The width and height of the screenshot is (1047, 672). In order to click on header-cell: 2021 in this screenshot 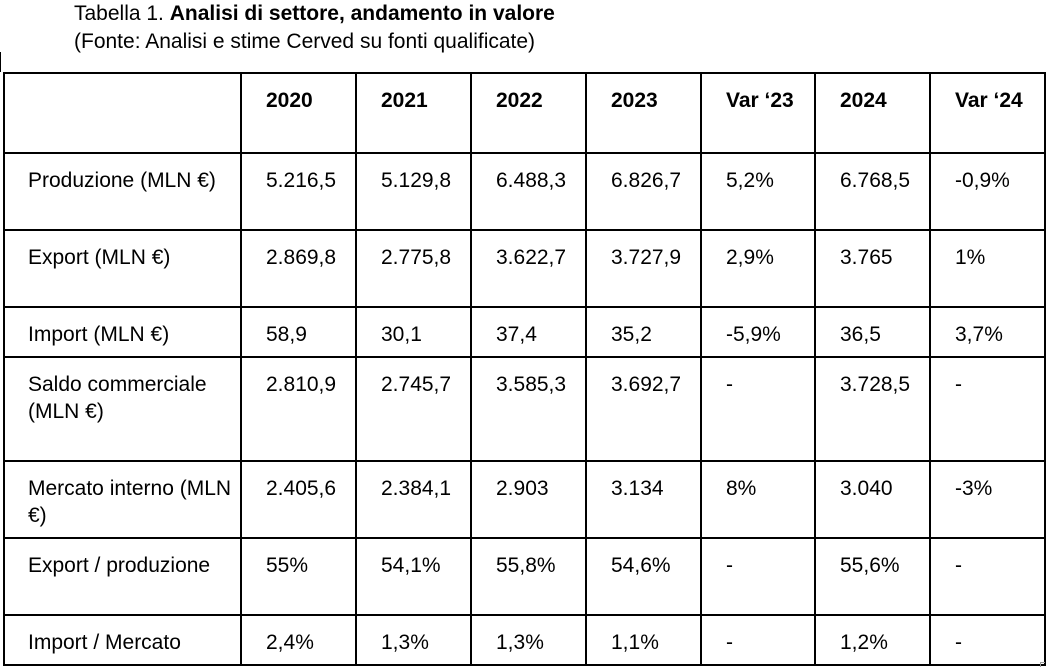, I will do `click(413, 113)`.